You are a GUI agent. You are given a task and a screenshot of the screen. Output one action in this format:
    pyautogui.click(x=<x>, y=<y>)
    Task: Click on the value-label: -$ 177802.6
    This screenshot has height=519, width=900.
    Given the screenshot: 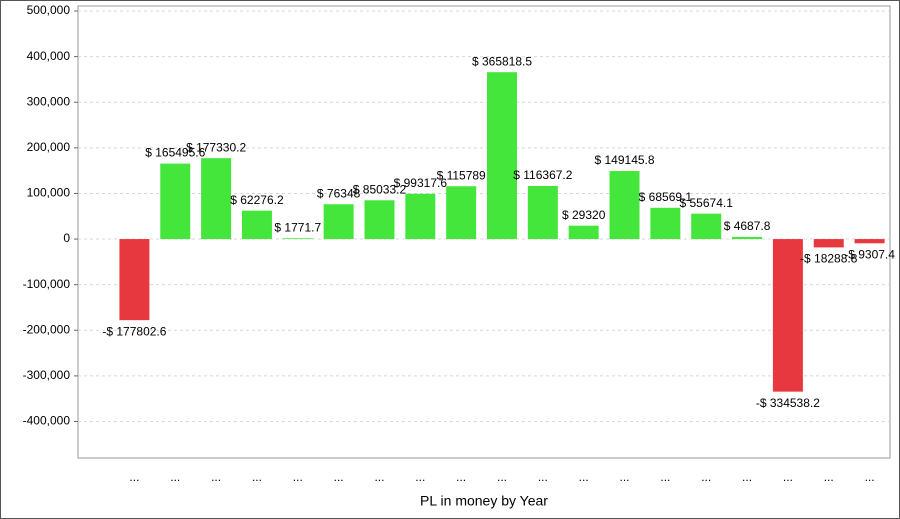 What is the action you would take?
    pyautogui.click(x=134, y=331)
    